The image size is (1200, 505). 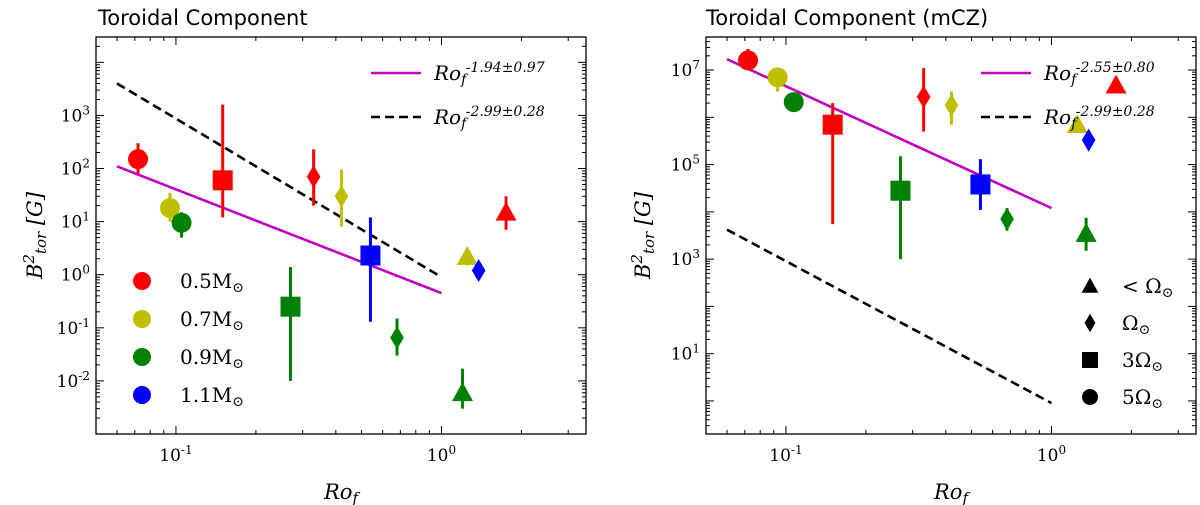 What do you see at coordinates (685, 164) in the screenshot?
I see `y-tick-label: 10⁵` at bounding box center [685, 164].